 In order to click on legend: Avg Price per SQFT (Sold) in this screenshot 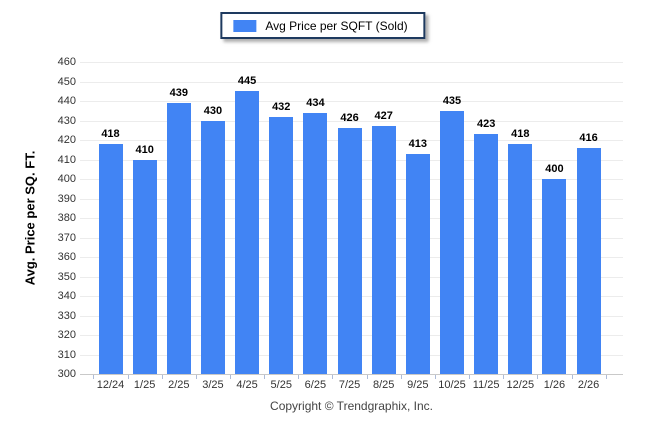, I will do `click(323, 25)`.